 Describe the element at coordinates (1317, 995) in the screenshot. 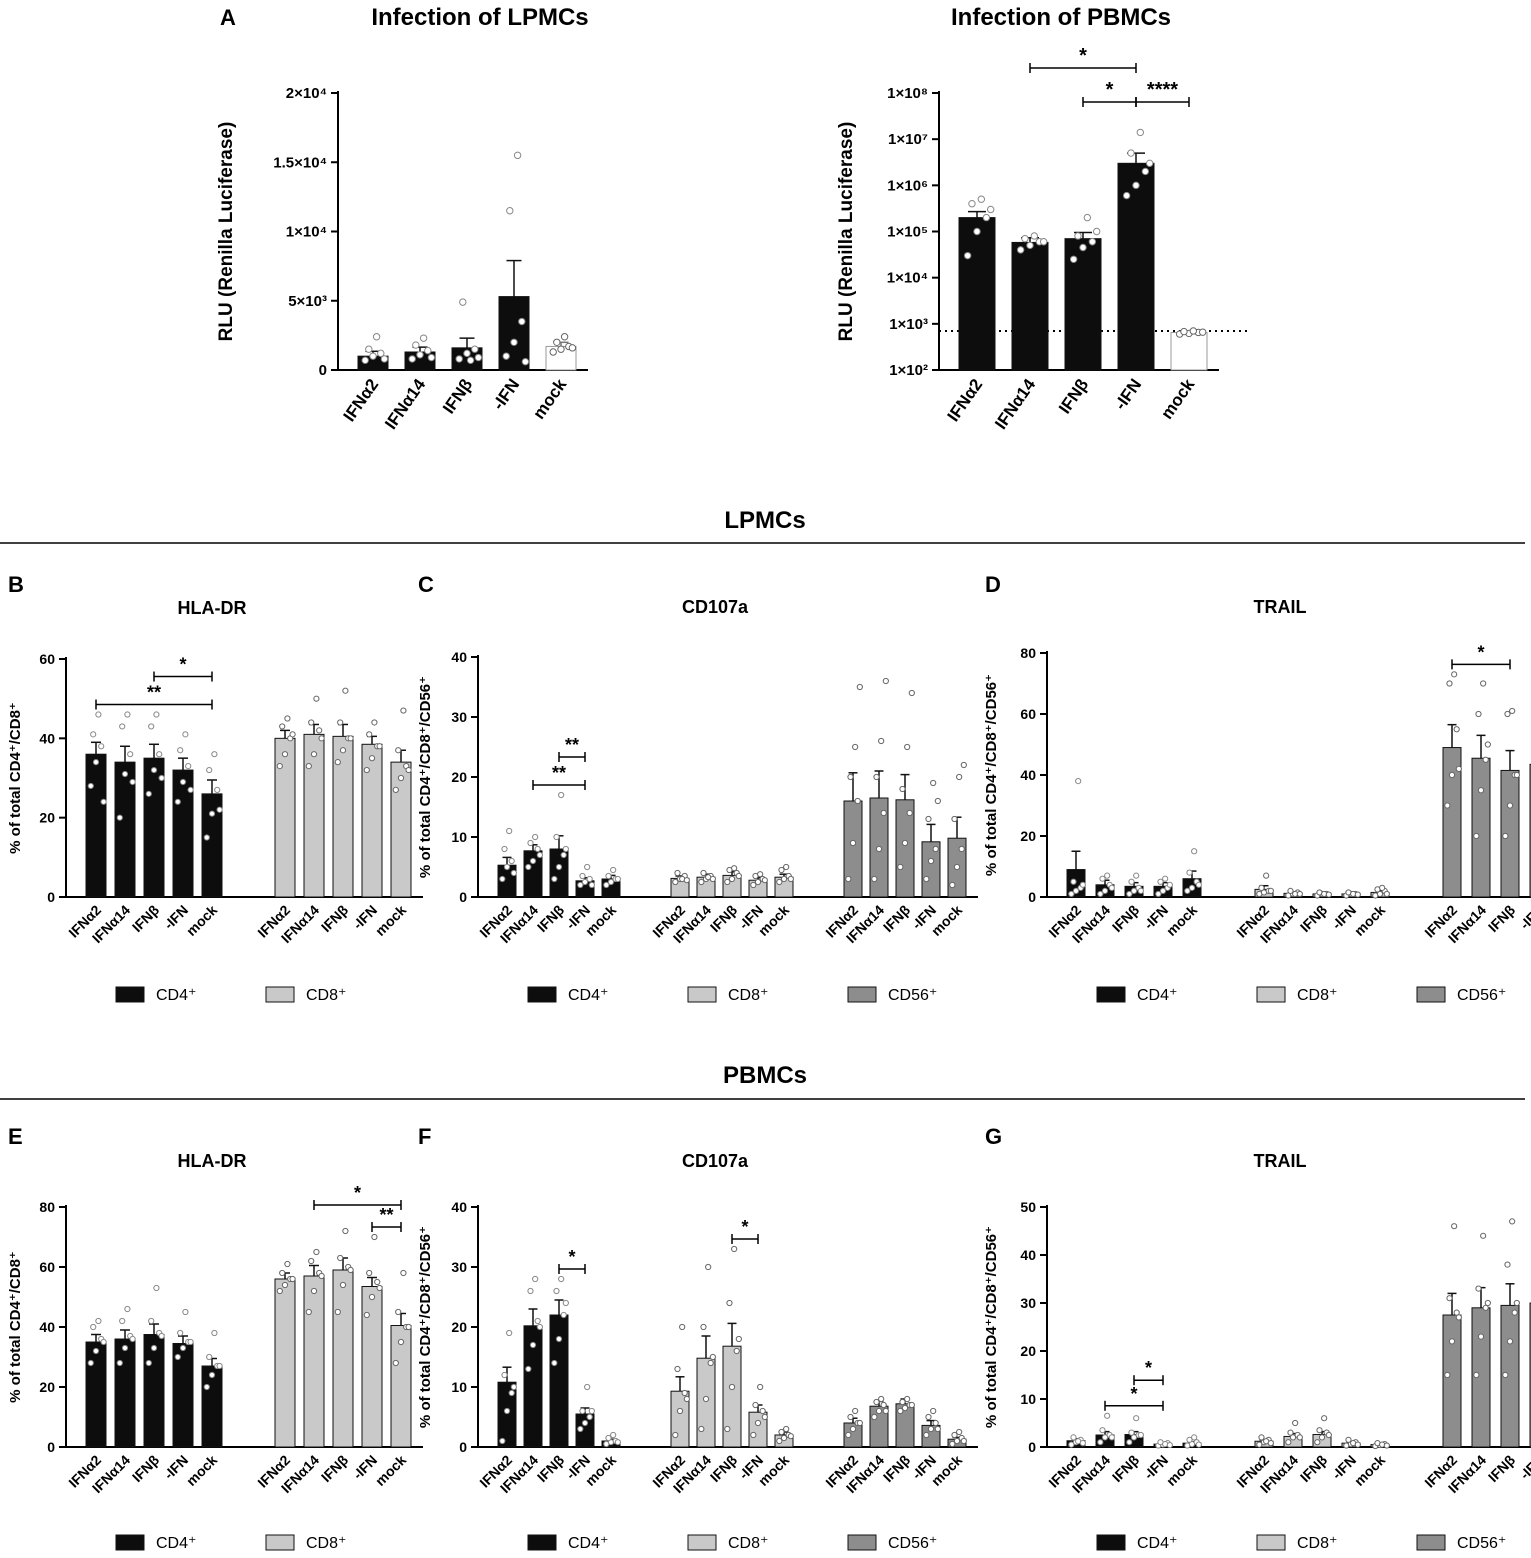

I see `legend-label: CD8⁺` at that location.